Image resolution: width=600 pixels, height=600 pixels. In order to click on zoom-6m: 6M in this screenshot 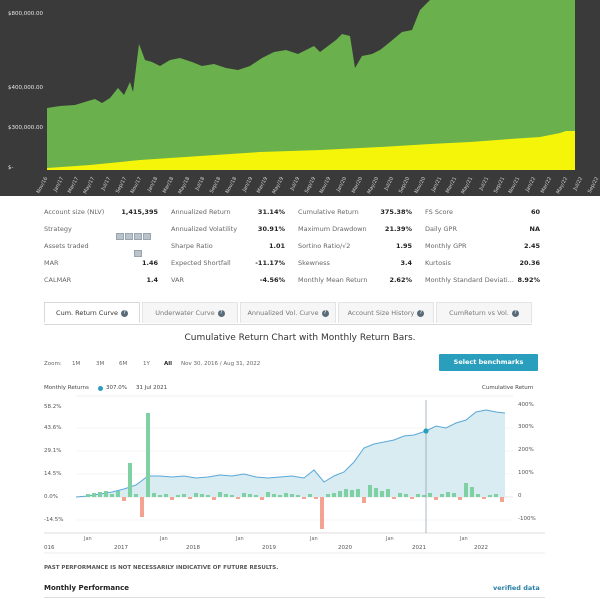, I will do `click(123, 364)`.